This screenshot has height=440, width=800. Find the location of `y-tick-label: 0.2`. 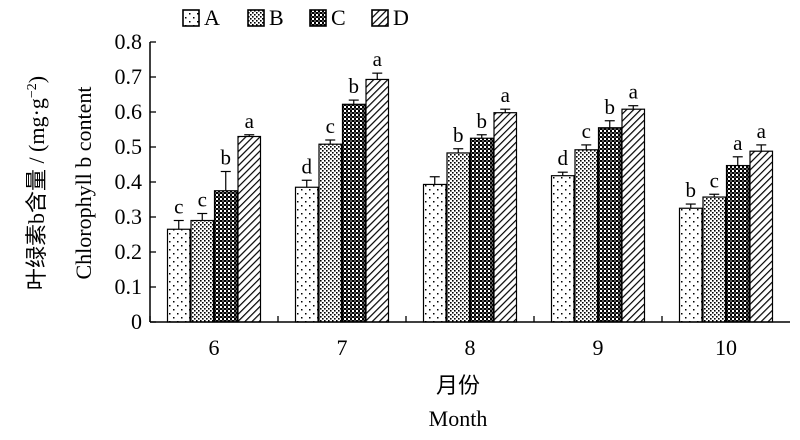

y-tick-label: 0.2 is located at coordinates (129, 251).